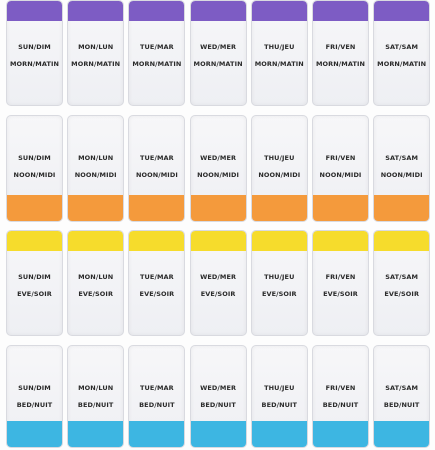 This screenshot has width=435, height=450. Describe the element at coordinates (218, 168) in the screenshot. I see `compartment: WED/MER NOON/MIDI` at that location.